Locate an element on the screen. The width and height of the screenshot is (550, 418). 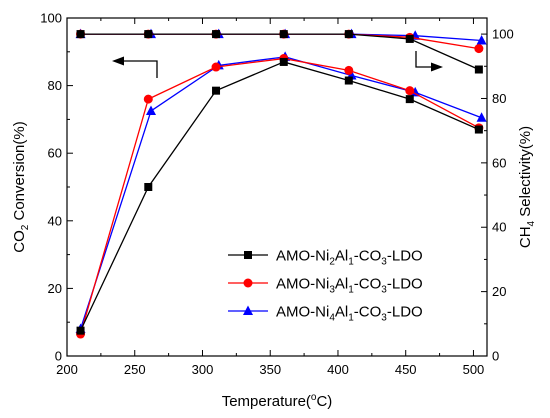
y-right-tick-label: 0 is located at coordinates (495, 356).